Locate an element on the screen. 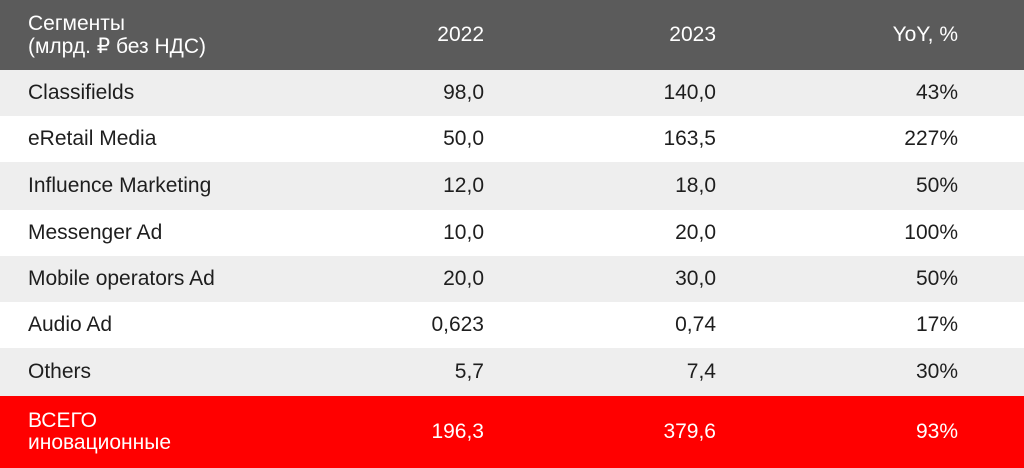 The height and width of the screenshot is (468, 1024). row-segment: Messenger Ad is located at coordinates (95, 232).